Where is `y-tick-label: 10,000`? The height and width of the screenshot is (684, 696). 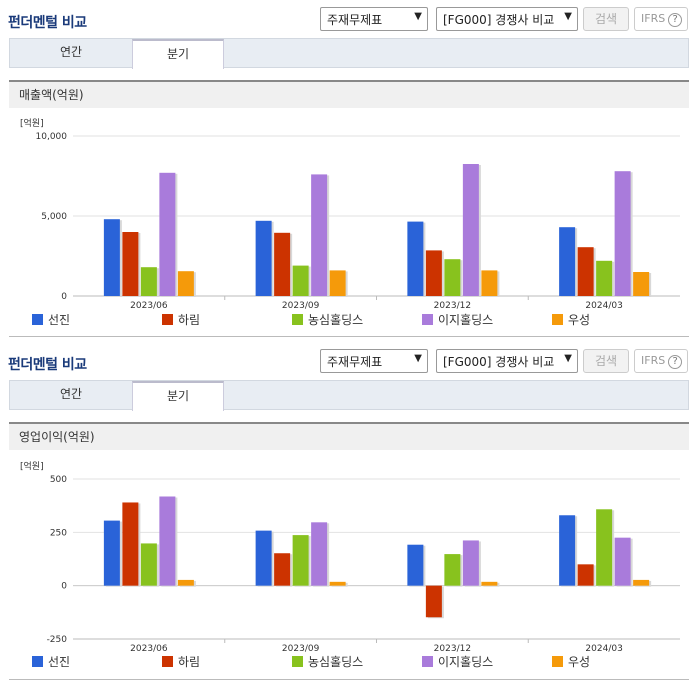 y-tick-label: 10,000 is located at coordinates (52, 137).